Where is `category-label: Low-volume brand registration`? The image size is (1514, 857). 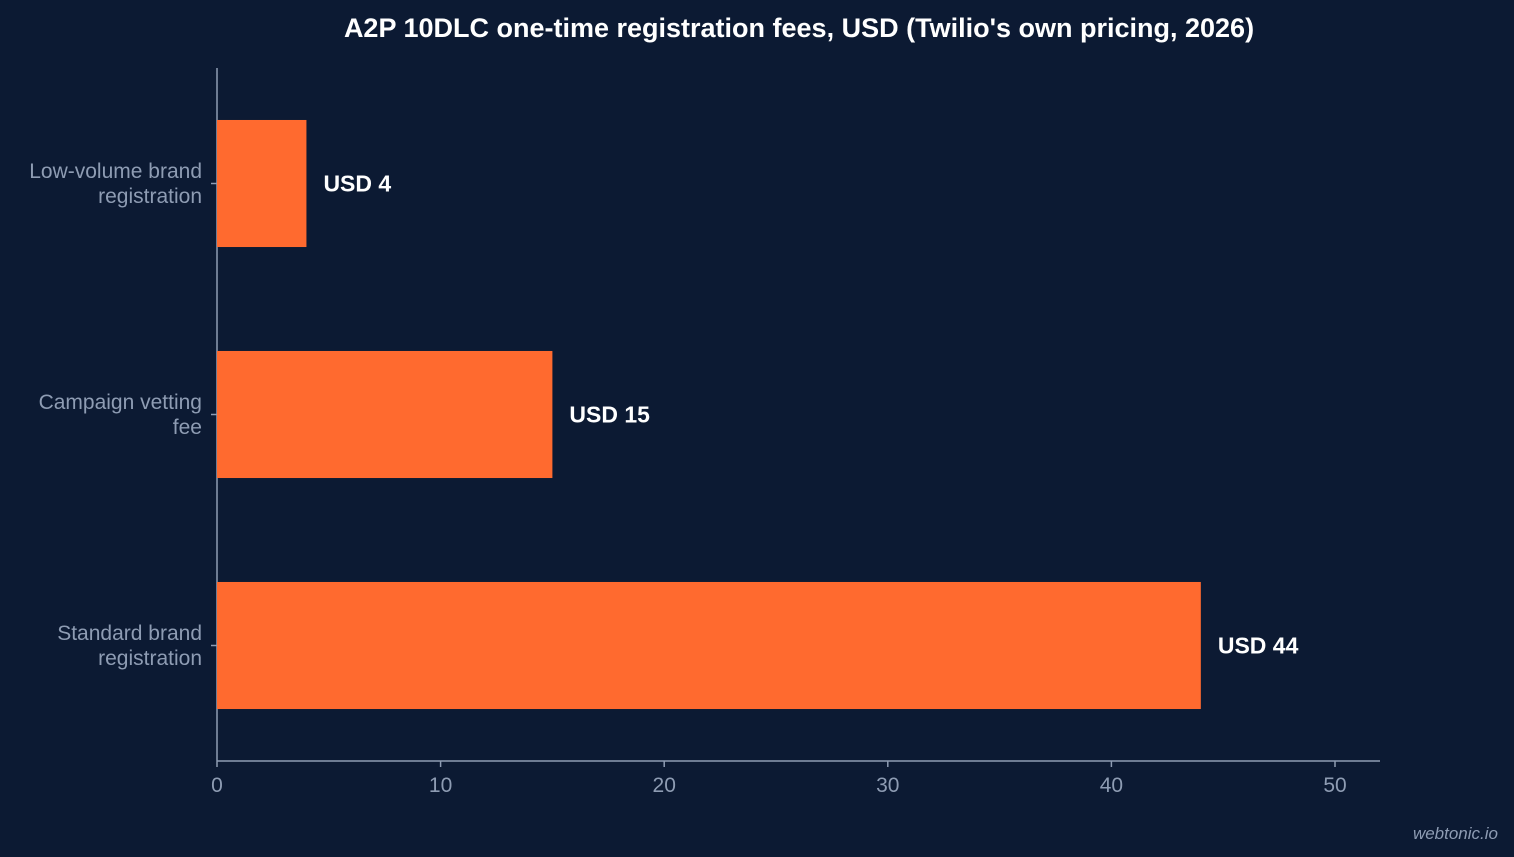
category-label: Low-volume brand registration is located at coordinates (115, 184).